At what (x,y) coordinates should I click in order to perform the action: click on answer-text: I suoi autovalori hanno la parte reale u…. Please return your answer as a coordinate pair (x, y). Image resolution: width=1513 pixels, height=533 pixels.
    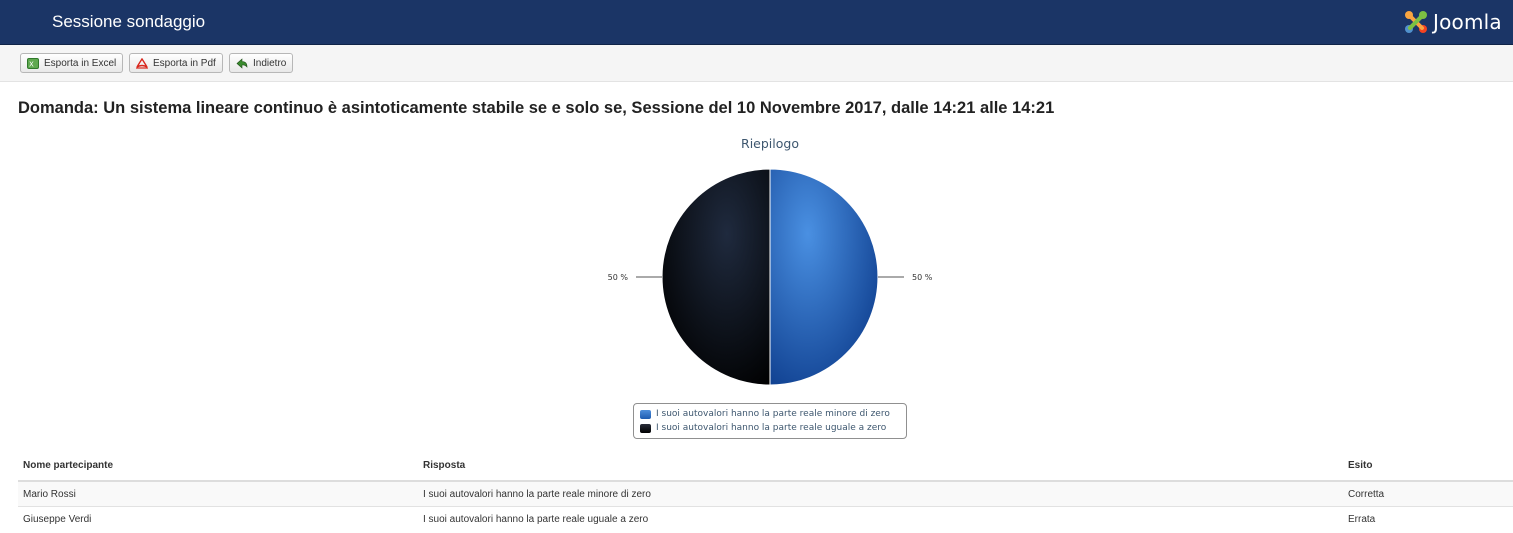
    Looking at the image, I should click on (880, 518).